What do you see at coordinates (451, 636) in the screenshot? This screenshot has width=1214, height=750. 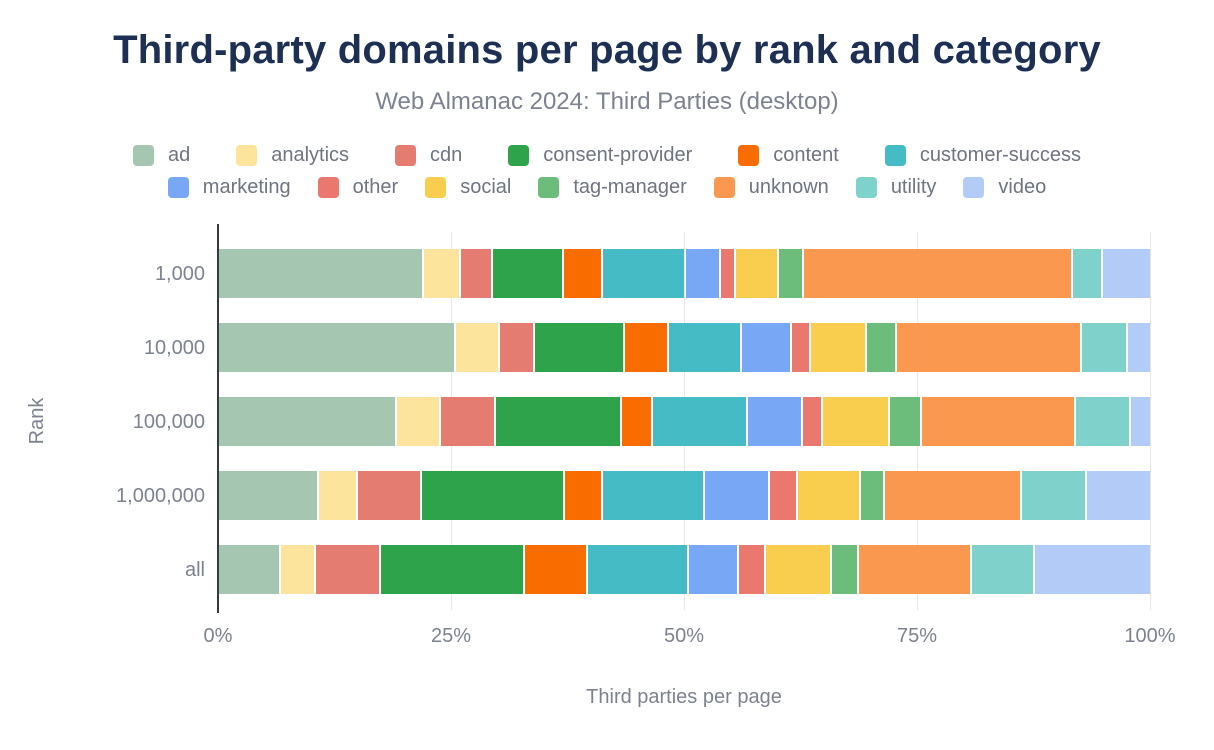 I see `x-tick-label-25pct: 25%` at bounding box center [451, 636].